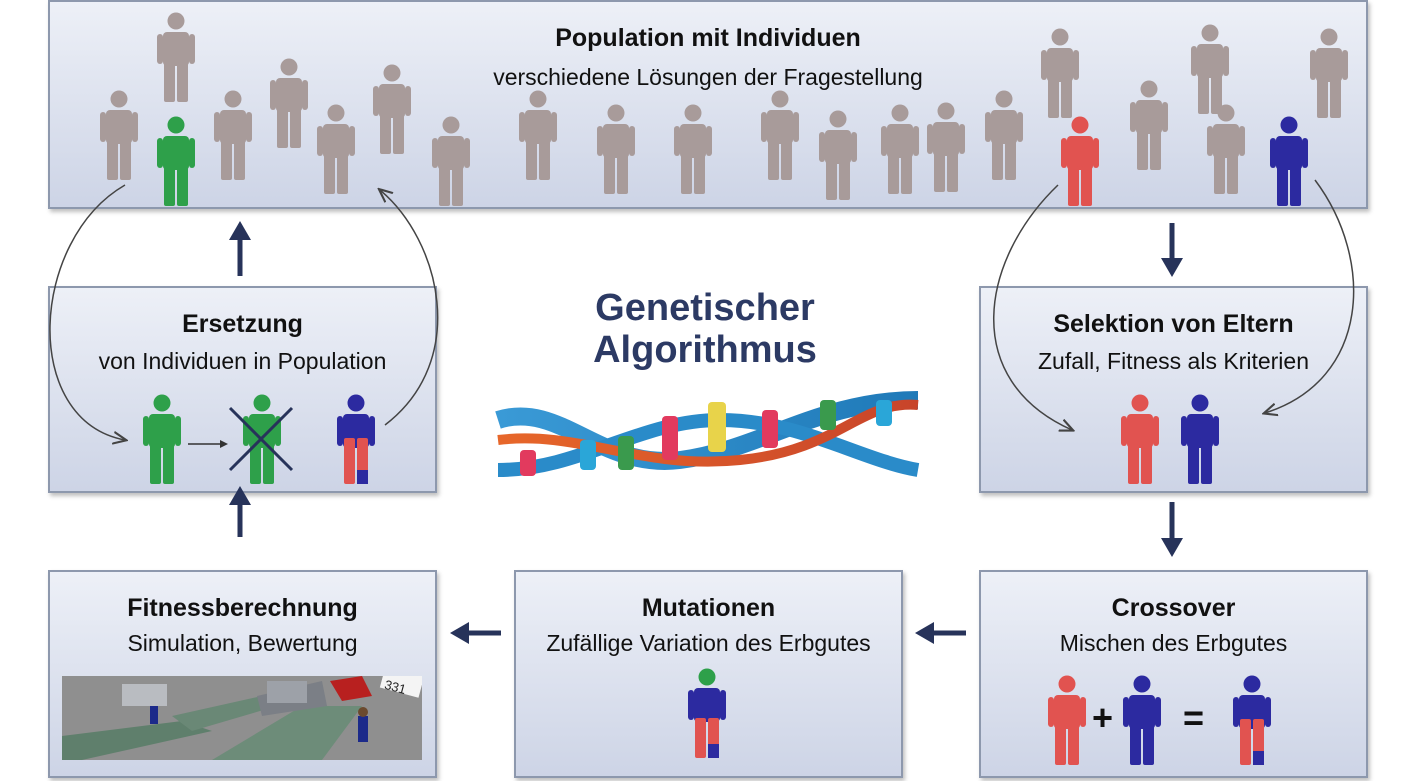 This screenshot has width=1418, height=781. What do you see at coordinates (1173, 361) in the screenshot?
I see `selektion-subtitle: Zufall, Fitness als Kriterien` at bounding box center [1173, 361].